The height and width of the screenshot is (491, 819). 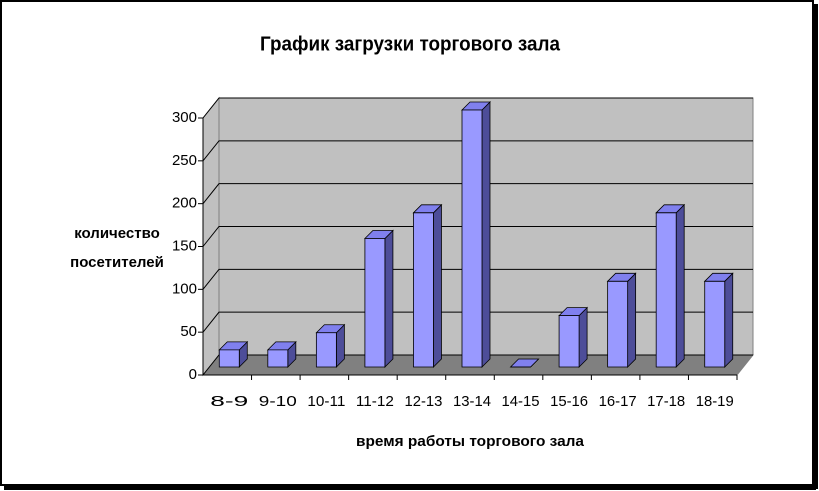 What do you see at coordinates (184, 245) in the screenshot?
I see `y-tick-label: 150` at bounding box center [184, 245].